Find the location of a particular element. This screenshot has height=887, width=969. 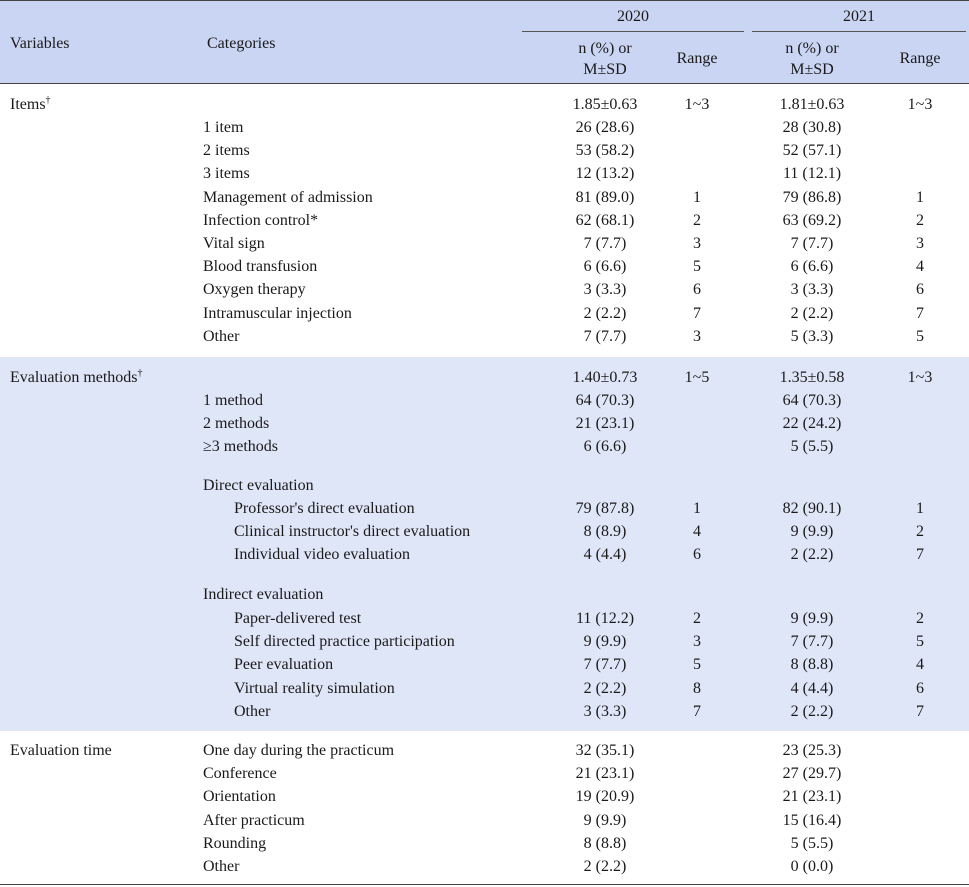

n-2021-cell: 15 (16.4) is located at coordinates (812, 820).